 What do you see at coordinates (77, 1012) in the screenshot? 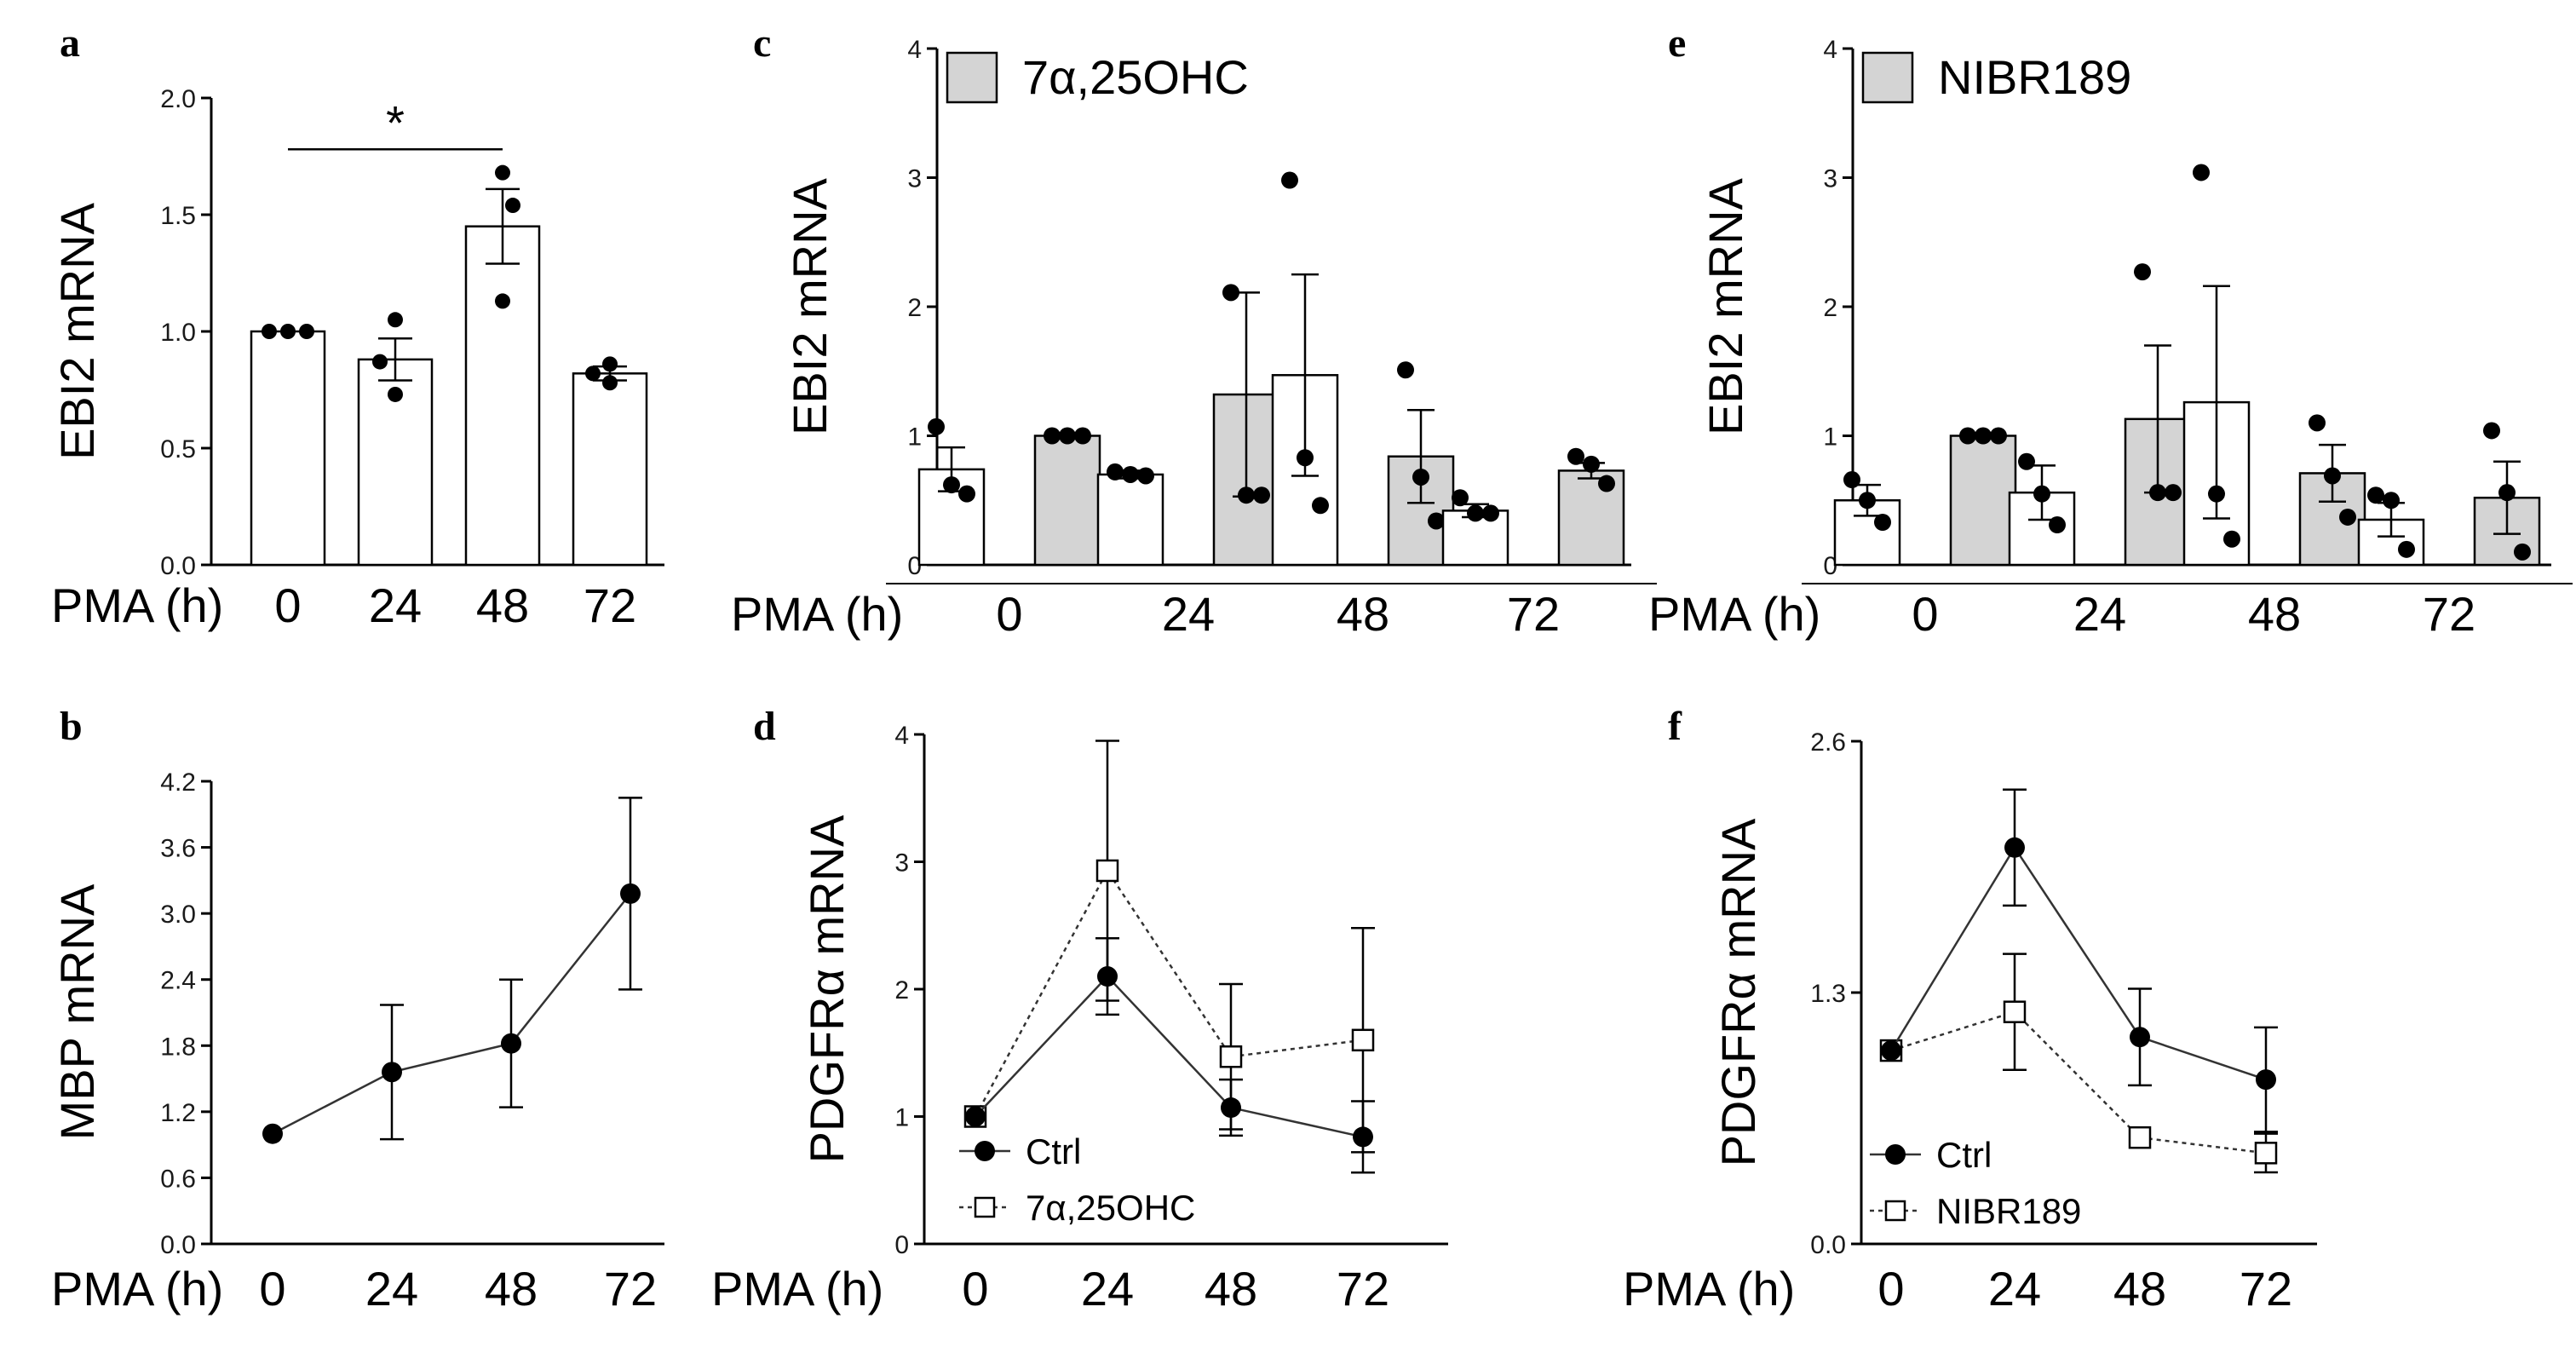
I see `y-axis-label: MBP mRNA` at bounding box center [77, 1012].